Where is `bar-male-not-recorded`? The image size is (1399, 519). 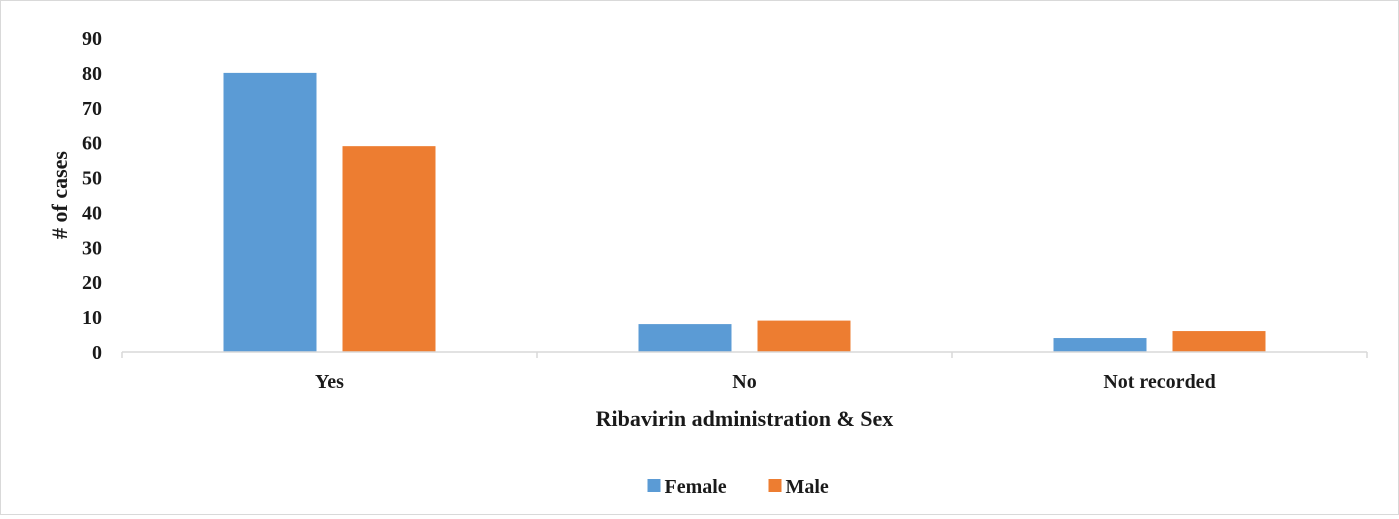 bar-male-not-recorded is located at coordinates (1219, 341).